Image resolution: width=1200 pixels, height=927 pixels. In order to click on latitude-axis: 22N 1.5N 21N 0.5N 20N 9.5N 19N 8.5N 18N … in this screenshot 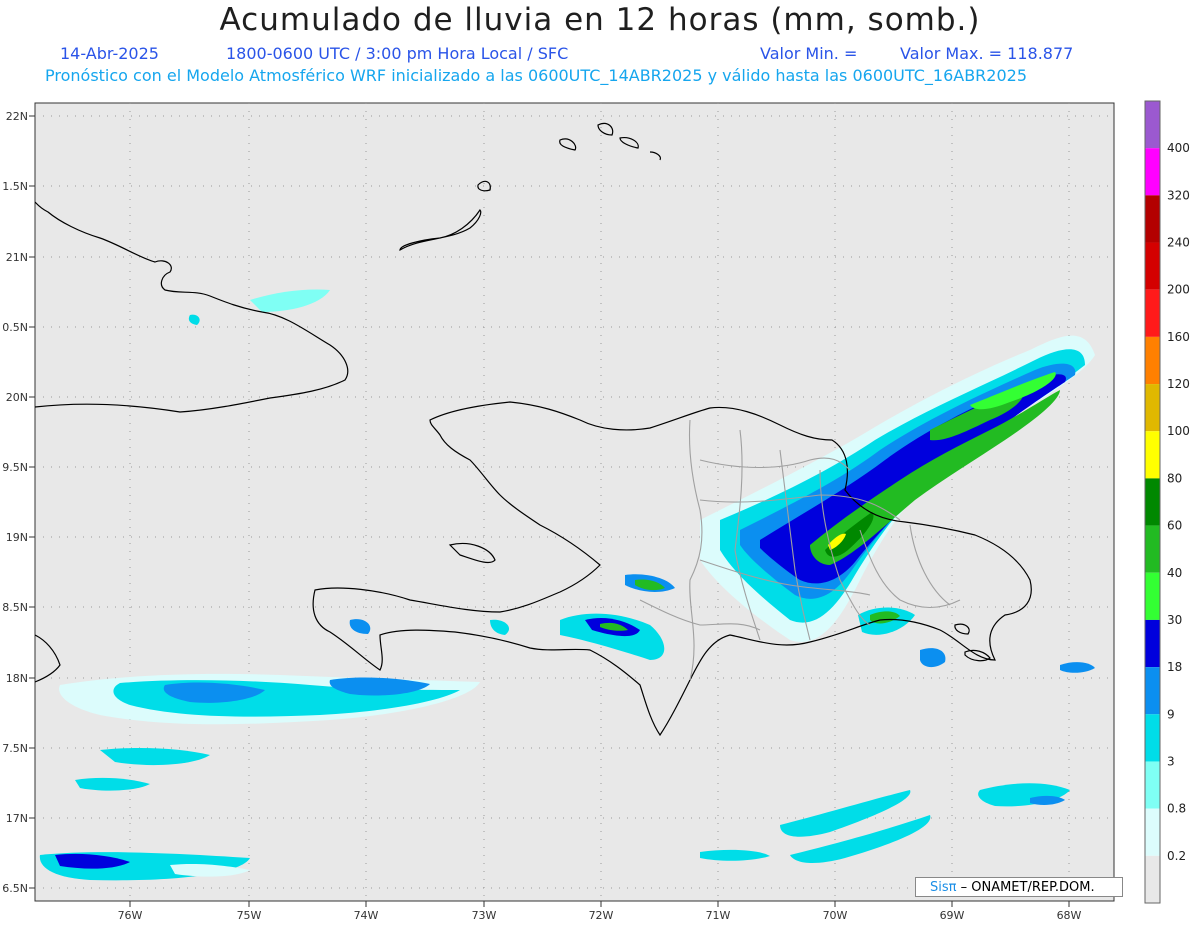, I will do `click(15, 502)`.